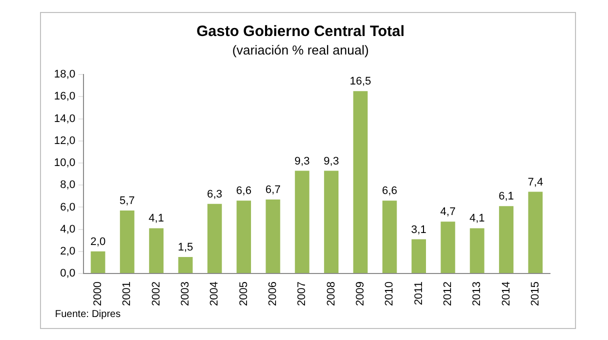 The image size is (608, 340). What do you see at coordinates (506, 196) in the screenshot?
I see `data-label: 6,1` at bounding box center [506, 196].